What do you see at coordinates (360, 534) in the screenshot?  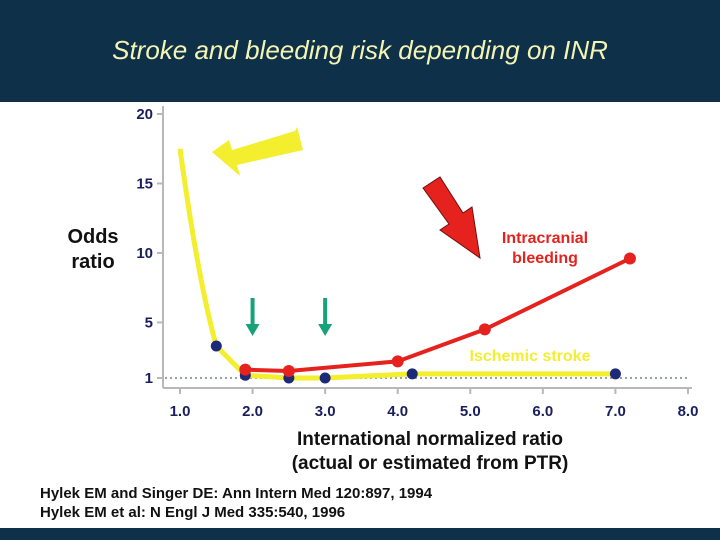 I see `bottom-bar` at bounding box center [360, 534].